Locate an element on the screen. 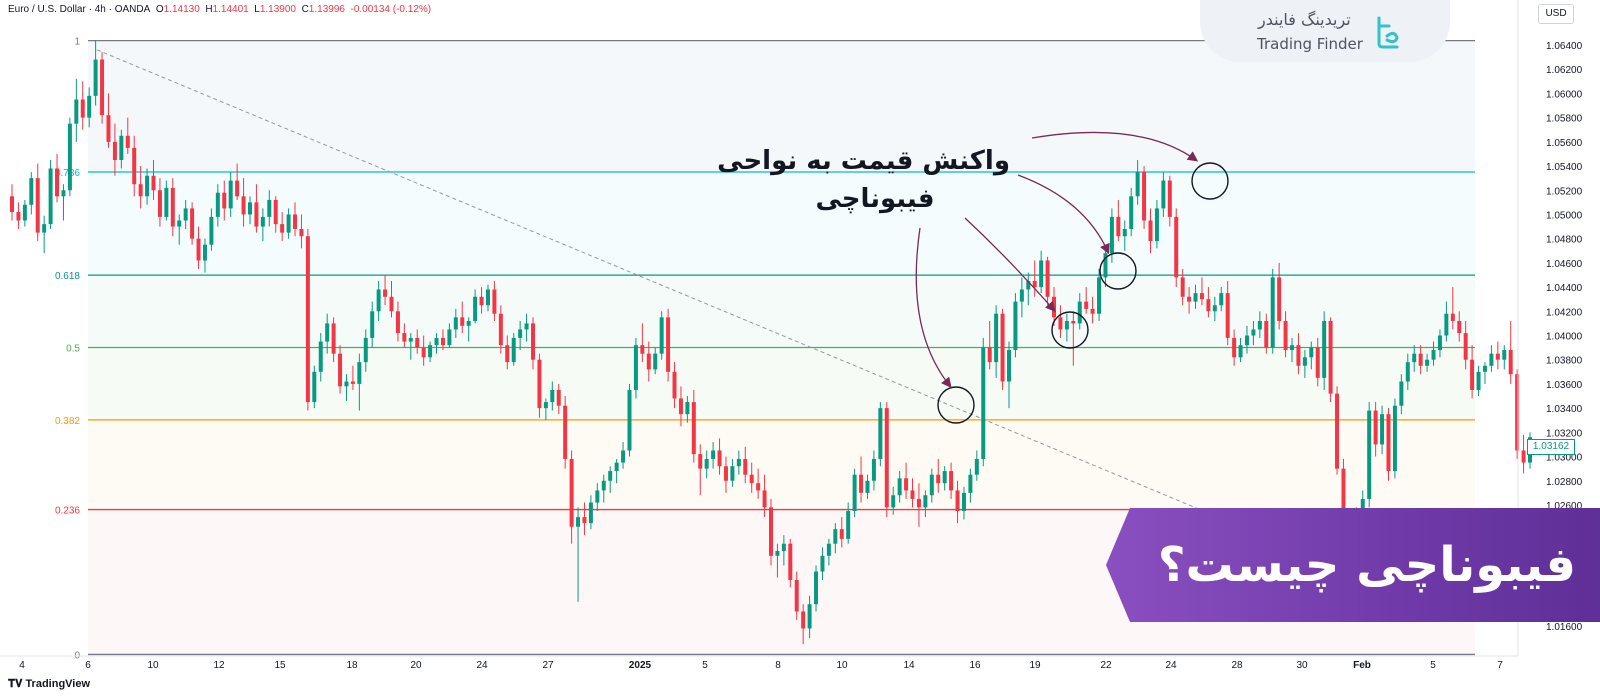  fib-level-label: 0.786 is located at coordinates (67, 173).